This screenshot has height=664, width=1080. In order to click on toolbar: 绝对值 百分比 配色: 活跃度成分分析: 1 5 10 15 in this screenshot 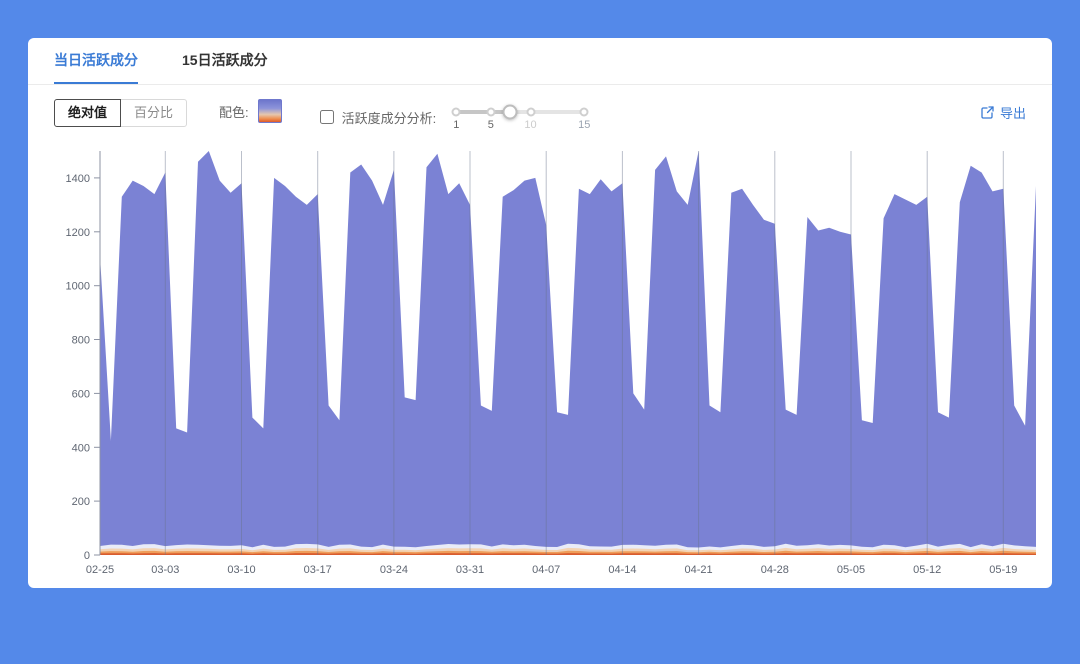, I will do `click(540, 118)`.